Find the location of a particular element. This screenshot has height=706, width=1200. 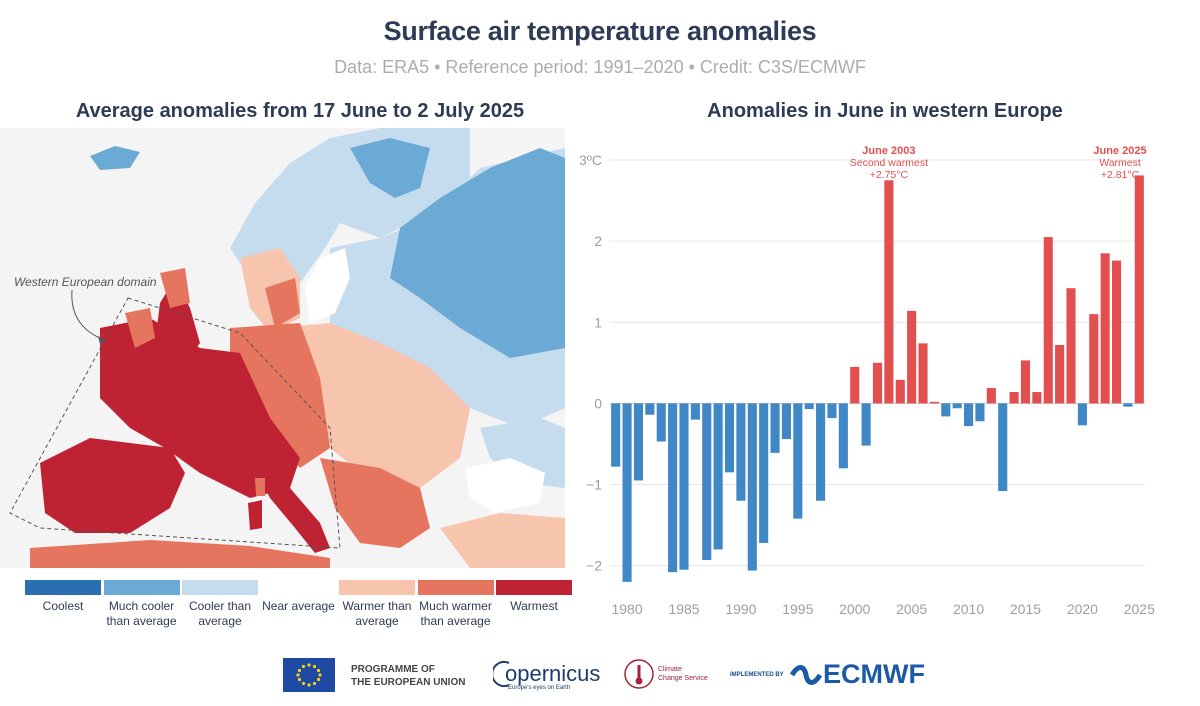

x-tick-label: 1985 is located at coordinates (683, 609).